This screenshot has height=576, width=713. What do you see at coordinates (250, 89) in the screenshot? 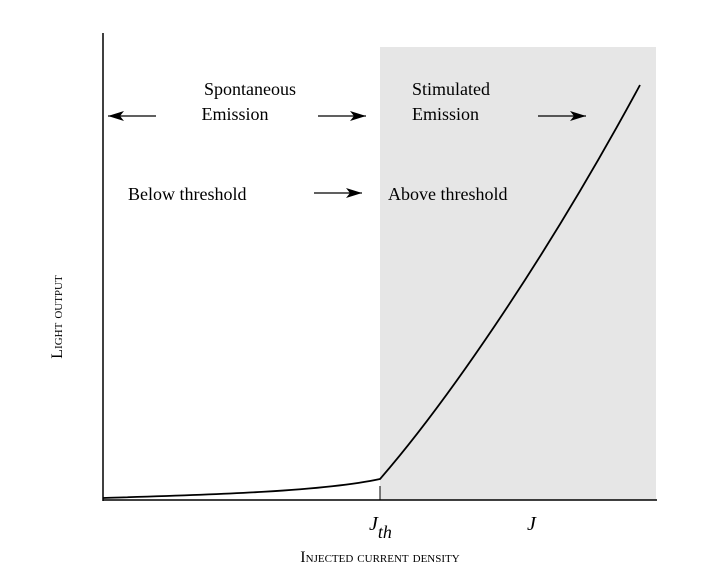
I see `spontaneous-label-line1: Spontaneous` at bounding box center [250, 89].